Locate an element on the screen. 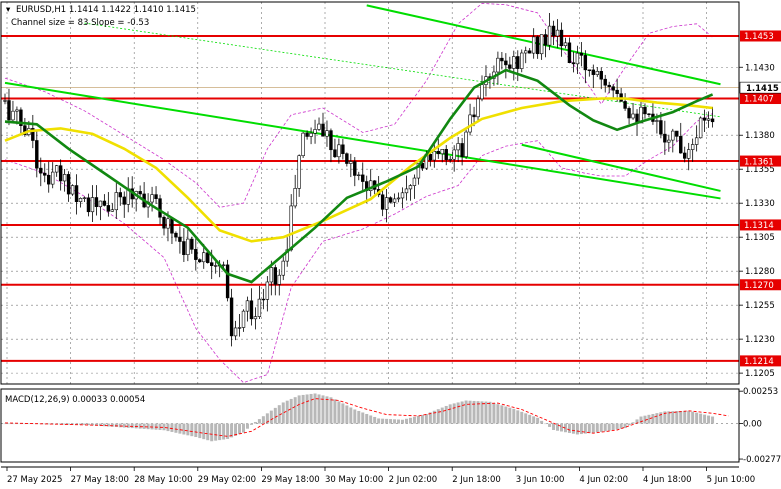 The image size is (781, 489). channel-info: Channel size = 83 Slope = -0.53 is located at coordinates (80, 23).